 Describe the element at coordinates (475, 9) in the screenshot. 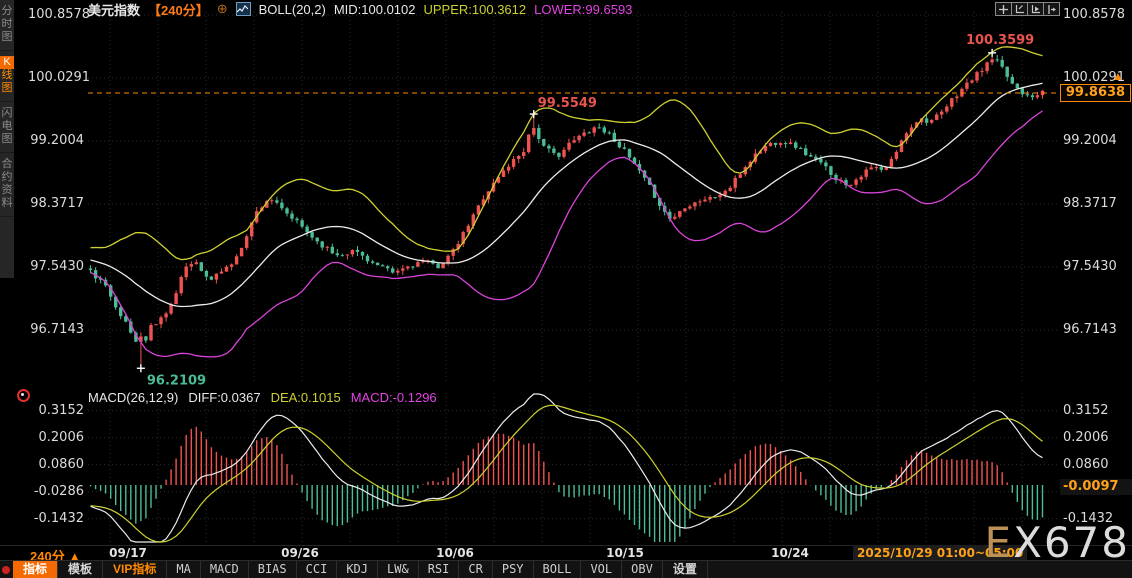

I see `boll-upper-value: UPPER:100.3612` at that location.